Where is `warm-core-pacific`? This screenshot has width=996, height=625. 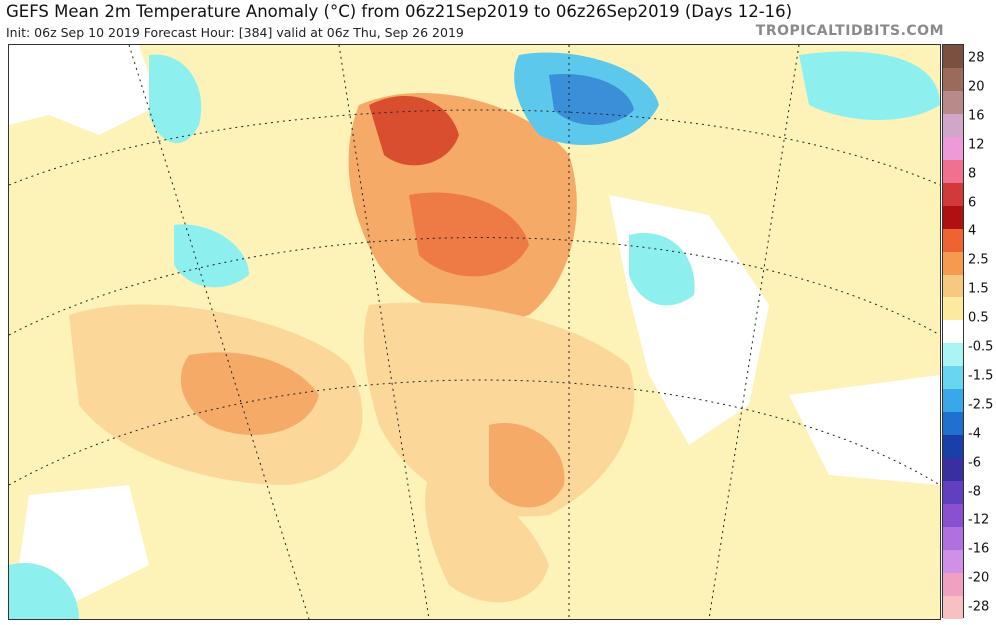 warm-core-pacific is located at coordinates (249, 393).